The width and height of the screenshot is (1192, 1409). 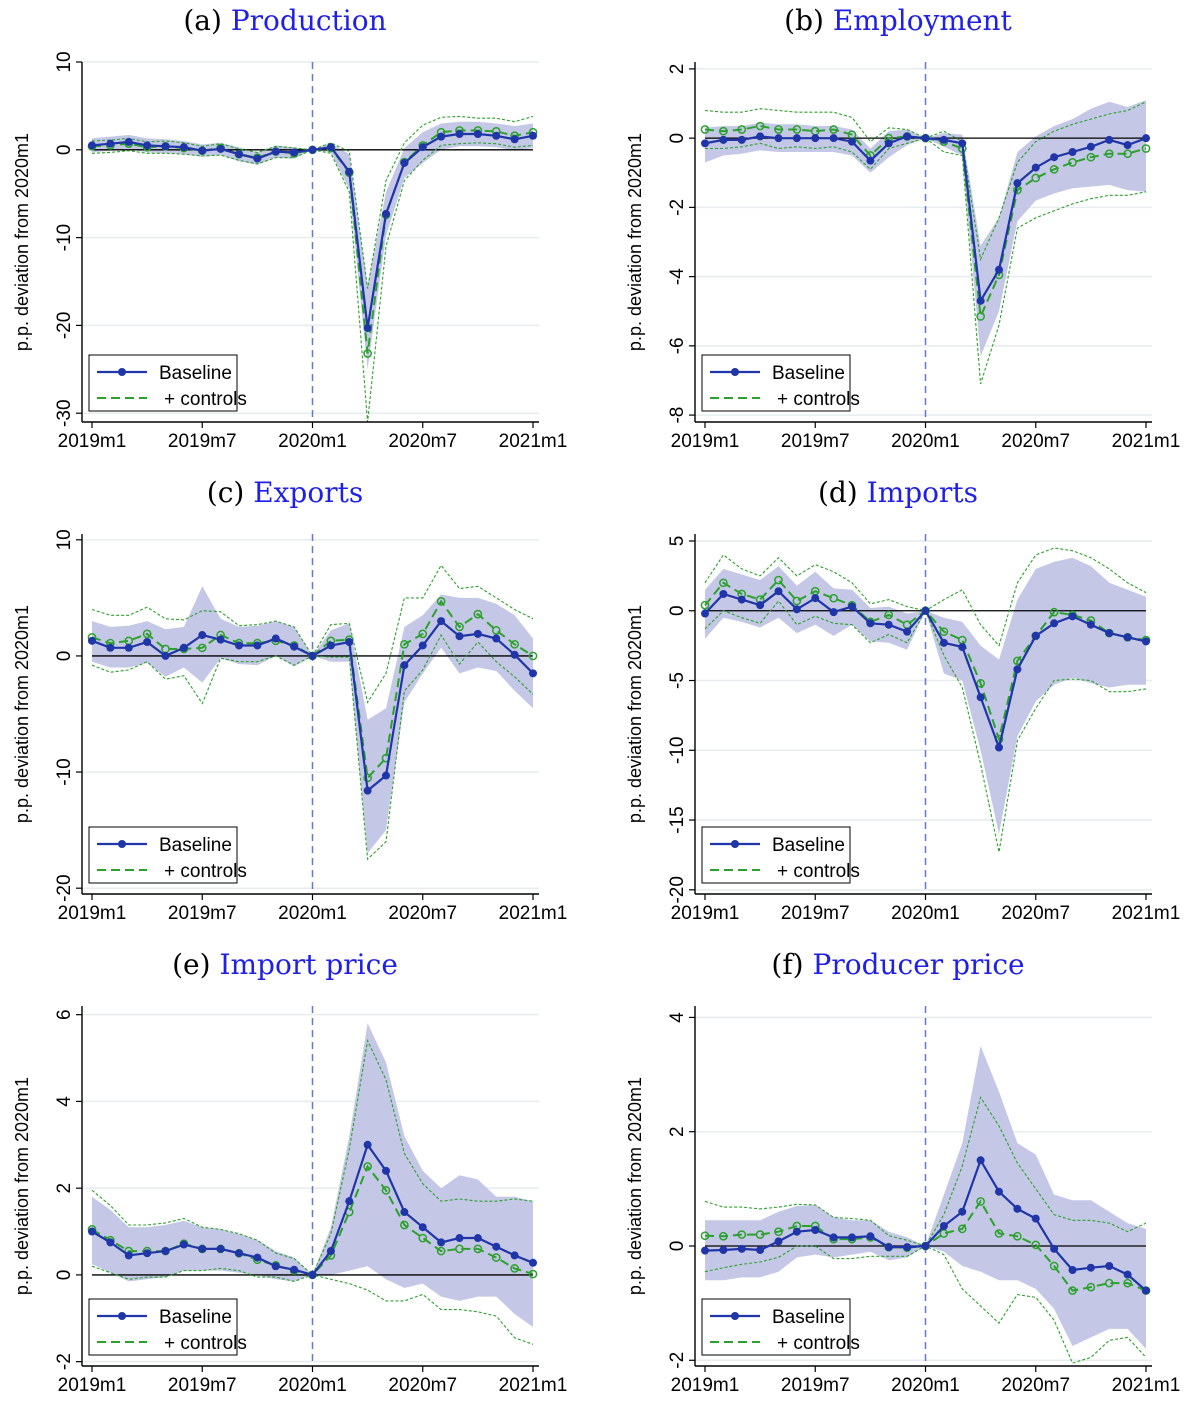 What do you see at coordinates (635, 714) in the screenshot?
I see `y-axis-label: p.p. deviation from 2020m1` at bounding box center [635, 714].